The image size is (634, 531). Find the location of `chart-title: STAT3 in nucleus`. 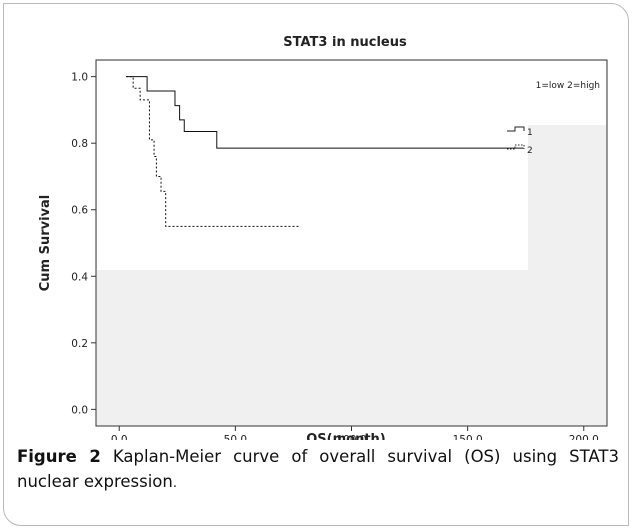

chart-title: STAT3 in nucleus is located at coordinates (345, 42).